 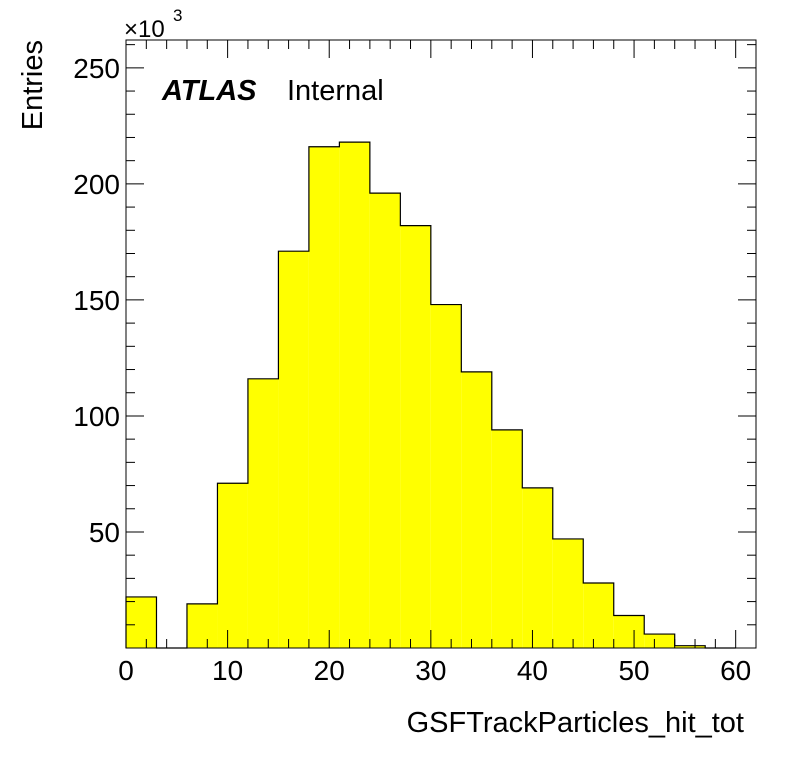 I want to click on x-tick-label: 0, so click(x=126, y=670).